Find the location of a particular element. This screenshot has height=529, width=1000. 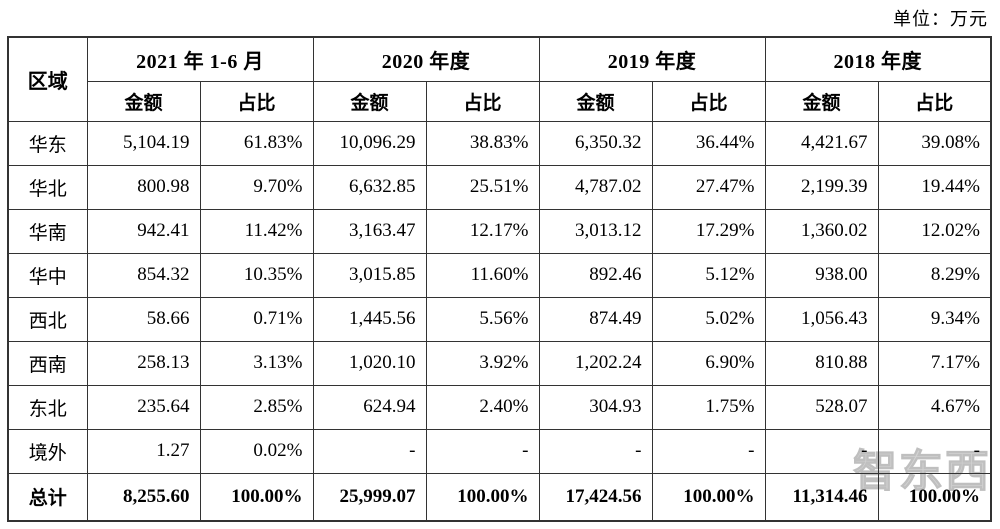

year-group-2019: 2019 年度 is located at coordinates (652, 59).